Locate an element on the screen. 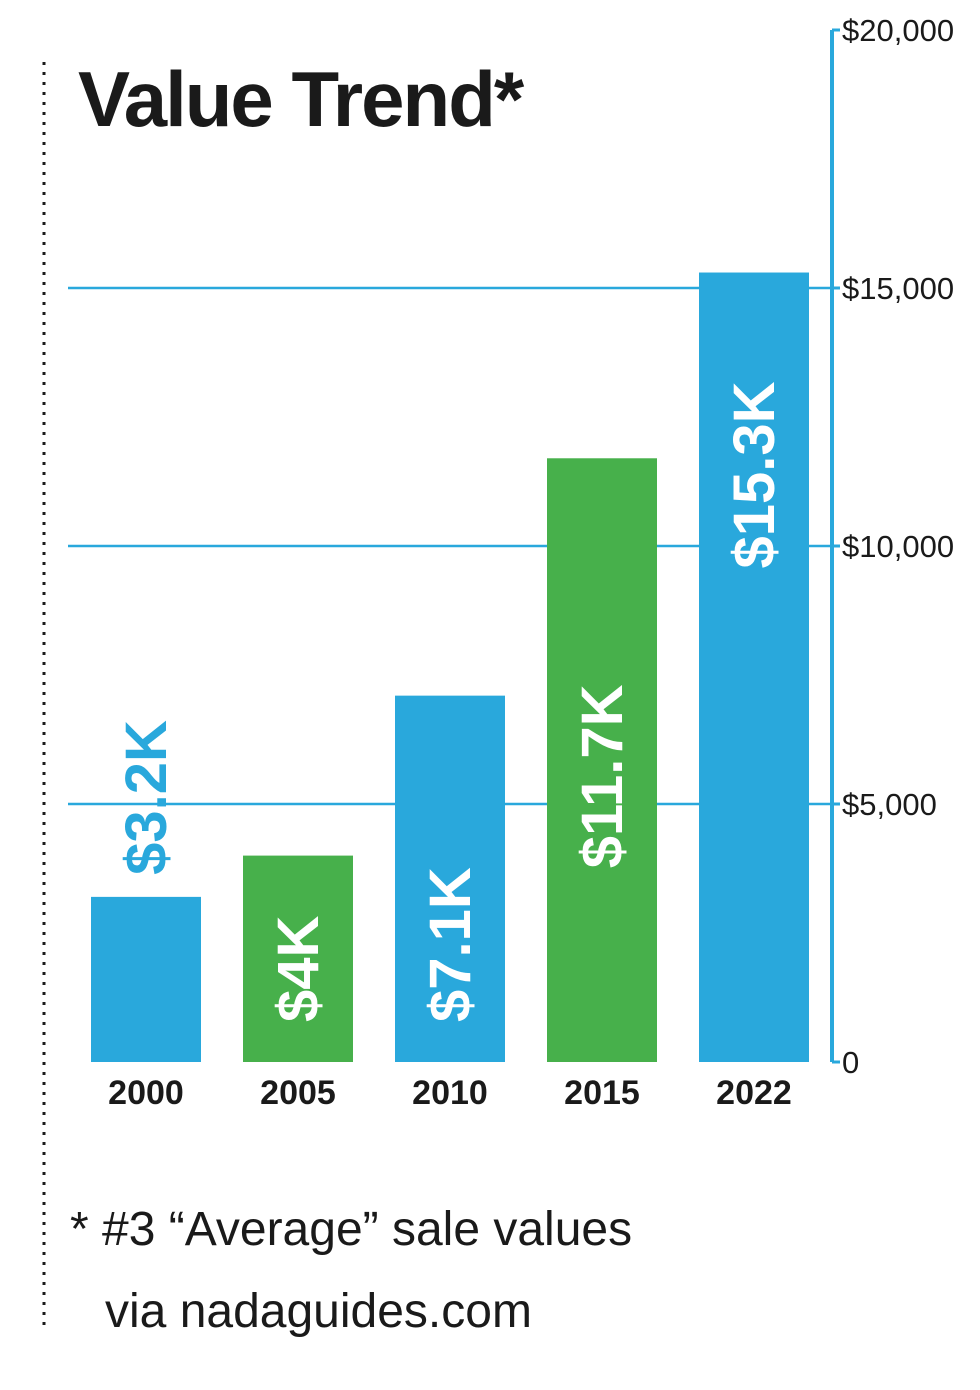 The width and height of the screenshot is (980, 1390). y-tick-label: $20,000 is located at coordinates (898, 30).